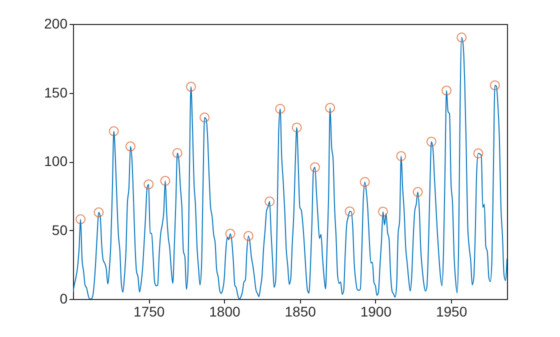 The image size is (560, 337). Describe the element at coordinates (56, 161) in the screenshot. I see `y-tick-label: 100` at that location.